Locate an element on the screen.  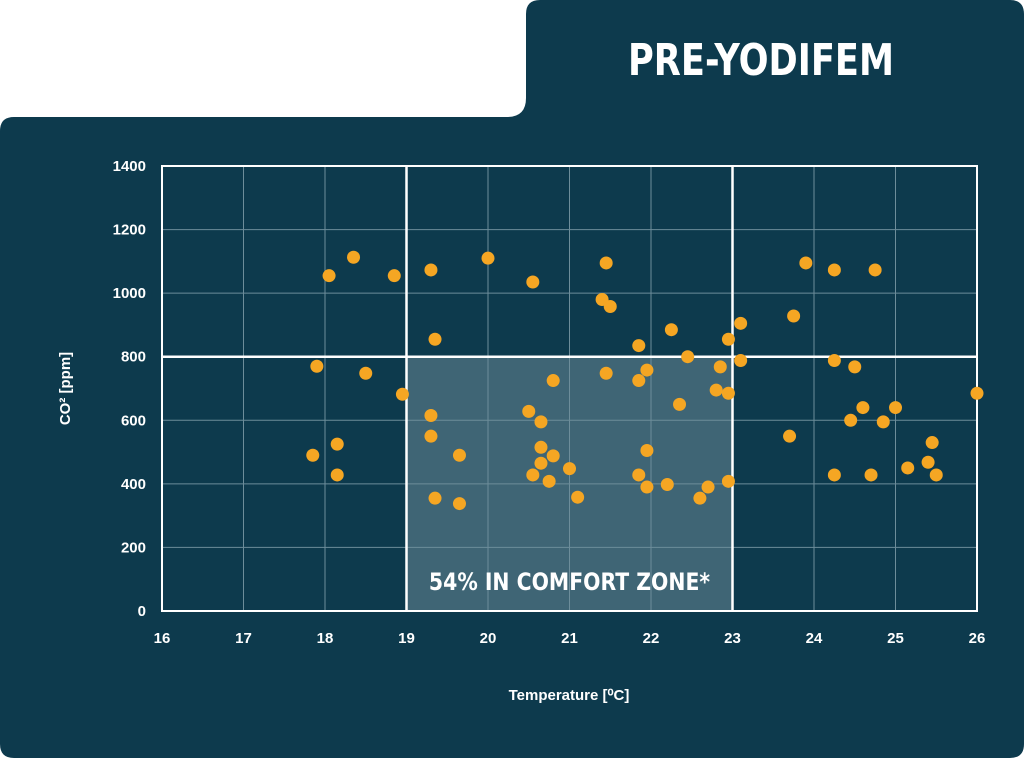
y-axis-ticks: 0 200 400 600 800 1000 1200 1400 is located at coordinates (129, 389).